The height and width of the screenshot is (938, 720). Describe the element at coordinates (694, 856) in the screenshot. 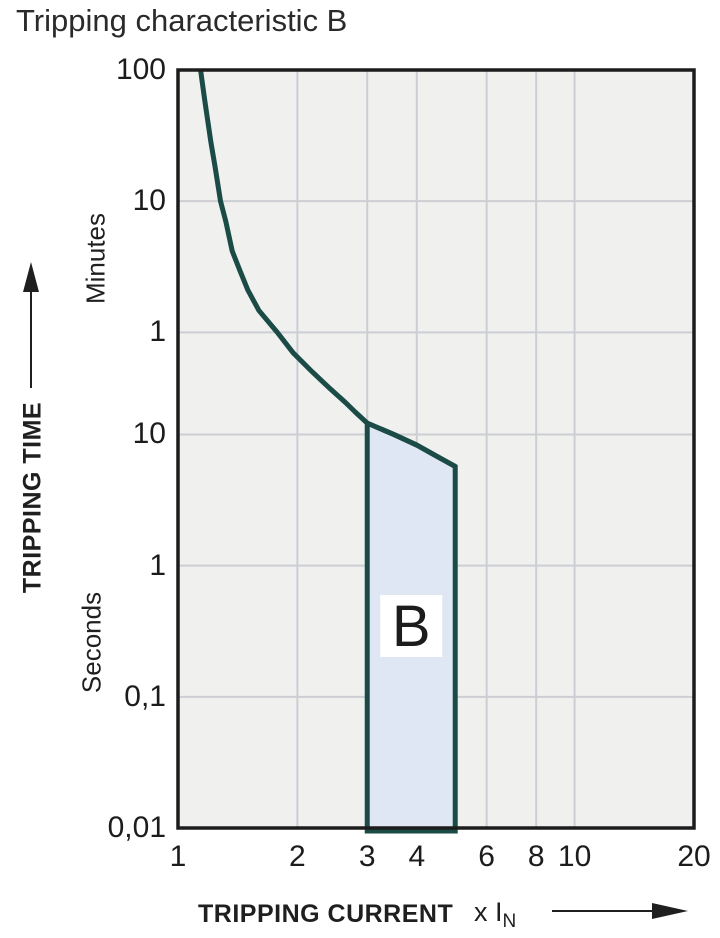

I see `x-tick-label: 20` at that location.